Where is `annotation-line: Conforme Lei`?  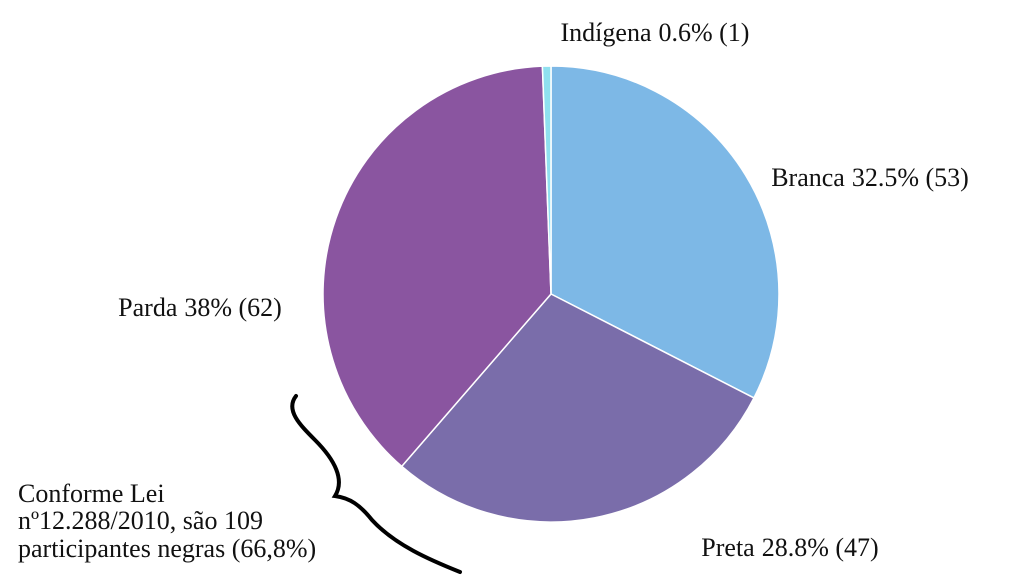
annotation-line: Conforme Lei is located at coordinates (91, 493).